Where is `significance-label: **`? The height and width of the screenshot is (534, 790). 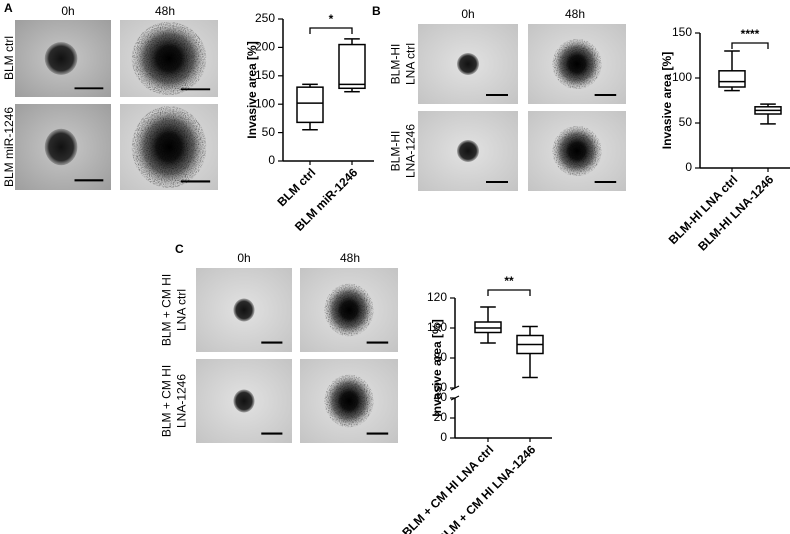 significance-label: ** is located at coordinates (509, 281).